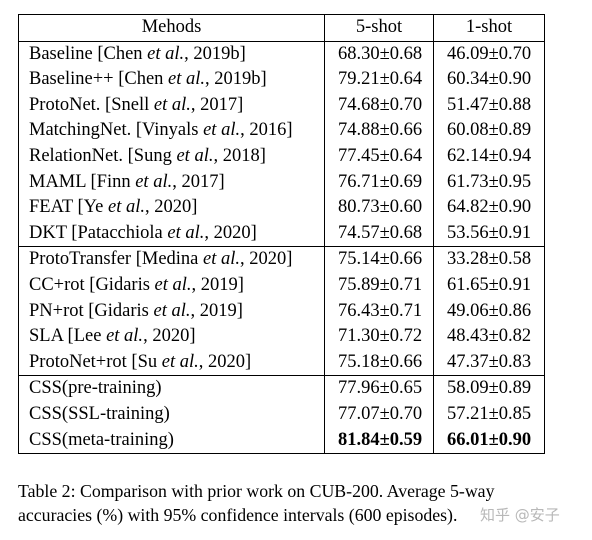 The image size is (592, 540). I want to click on one-shot-cell: 62.14±0.94, so click(489, 156).